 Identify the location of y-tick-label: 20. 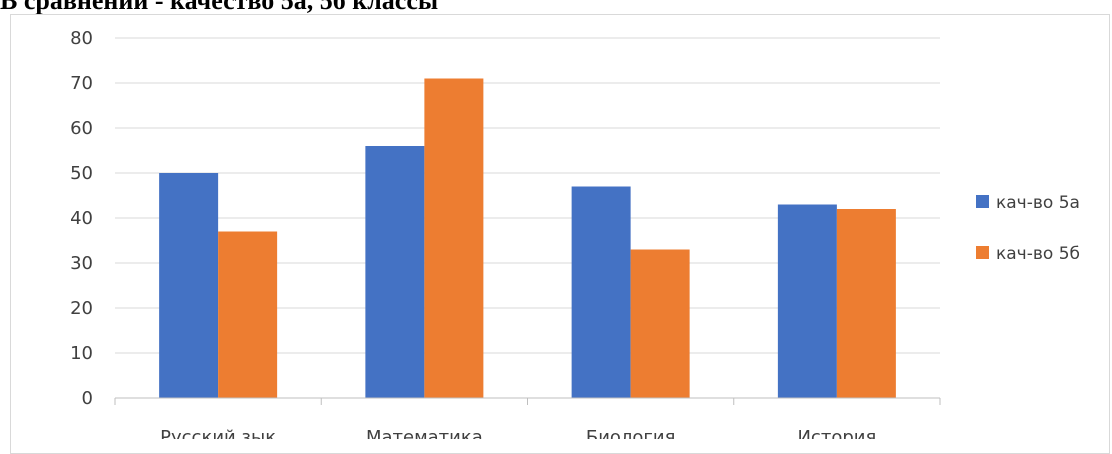
(81, 308).